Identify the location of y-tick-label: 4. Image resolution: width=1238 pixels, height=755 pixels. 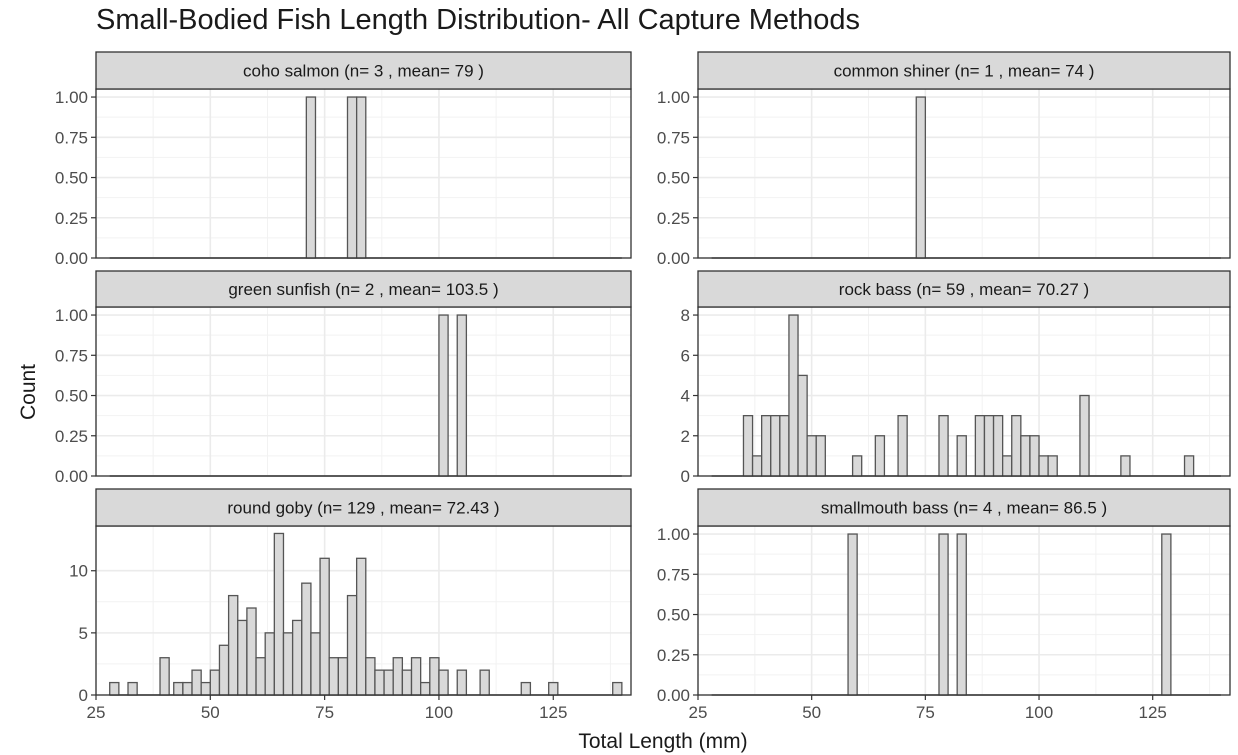
(685, 396).